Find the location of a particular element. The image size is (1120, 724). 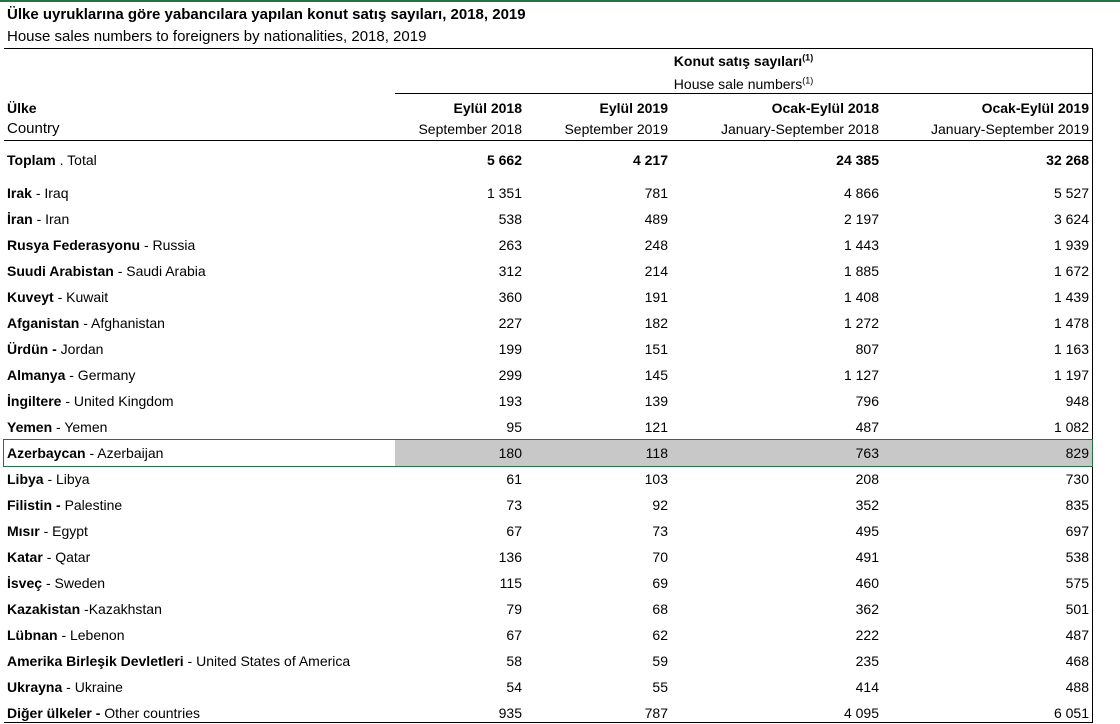

country-en: - Yemen is located at coordinates (82, 427).